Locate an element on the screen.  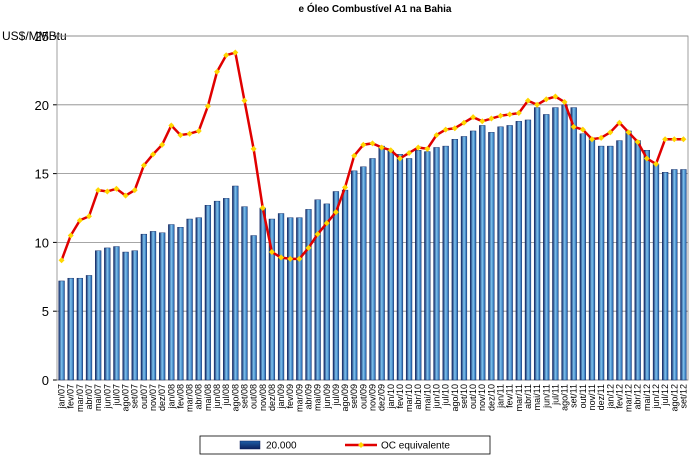
x-tick-label: fev/10 is located at coordinates (400, 396).